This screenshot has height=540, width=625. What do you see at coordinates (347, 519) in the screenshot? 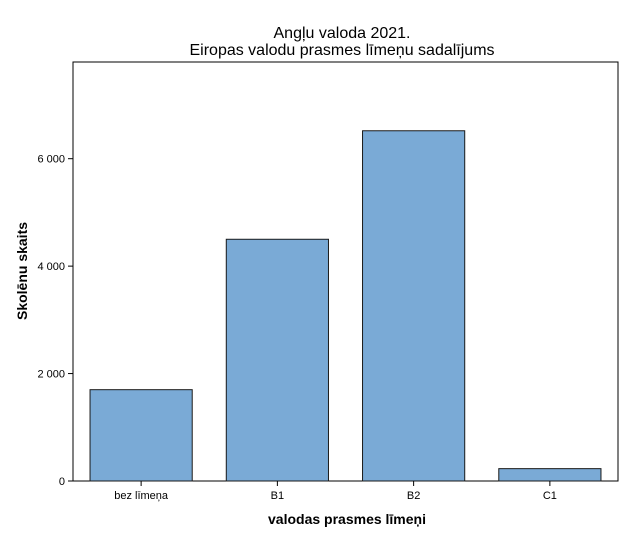
I see `x-axis-title: valodas prasmes līmeņi` at bounding box center [347, 519].